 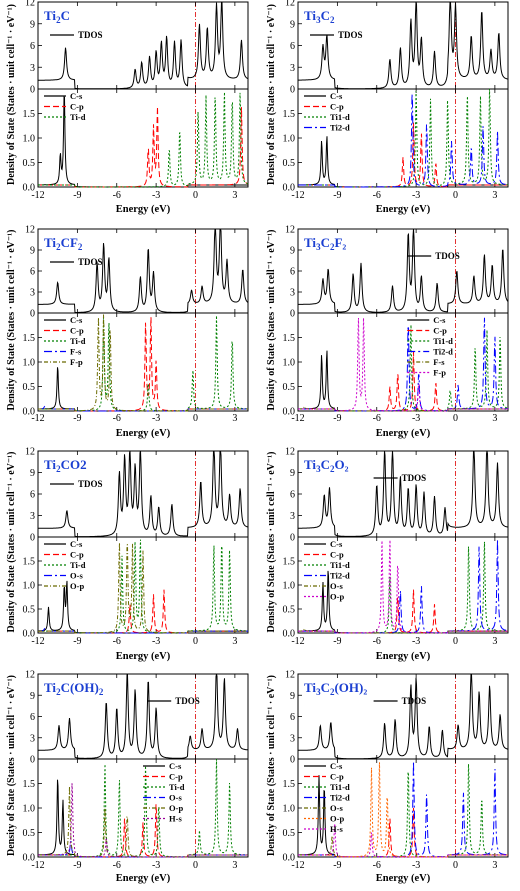 What do you see at coordinates (340, 242) in the screenshot?
I see `title-tail: F₂` at bounding box center [340, 242].